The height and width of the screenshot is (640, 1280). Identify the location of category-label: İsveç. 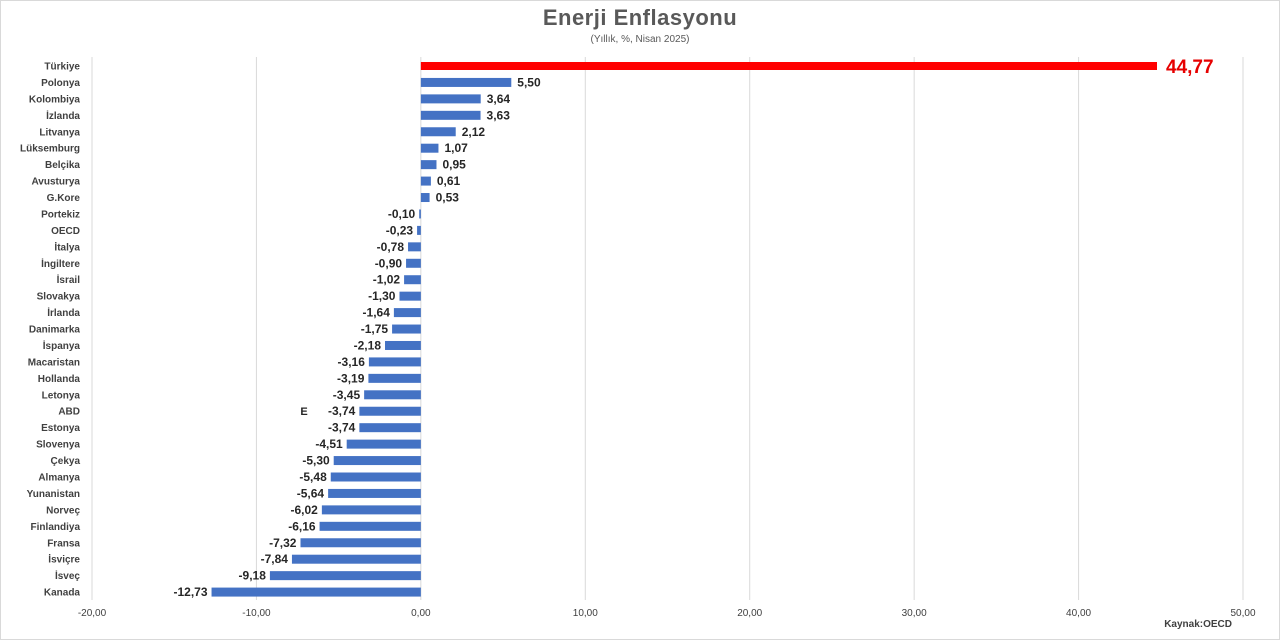
(67, 575).